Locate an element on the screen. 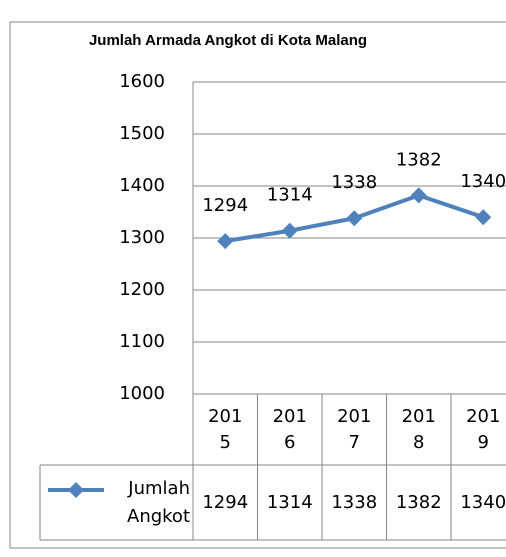 This screenshot has width=506, height=557. y-tick-label: 1600 is located at coordinates (142, 81).